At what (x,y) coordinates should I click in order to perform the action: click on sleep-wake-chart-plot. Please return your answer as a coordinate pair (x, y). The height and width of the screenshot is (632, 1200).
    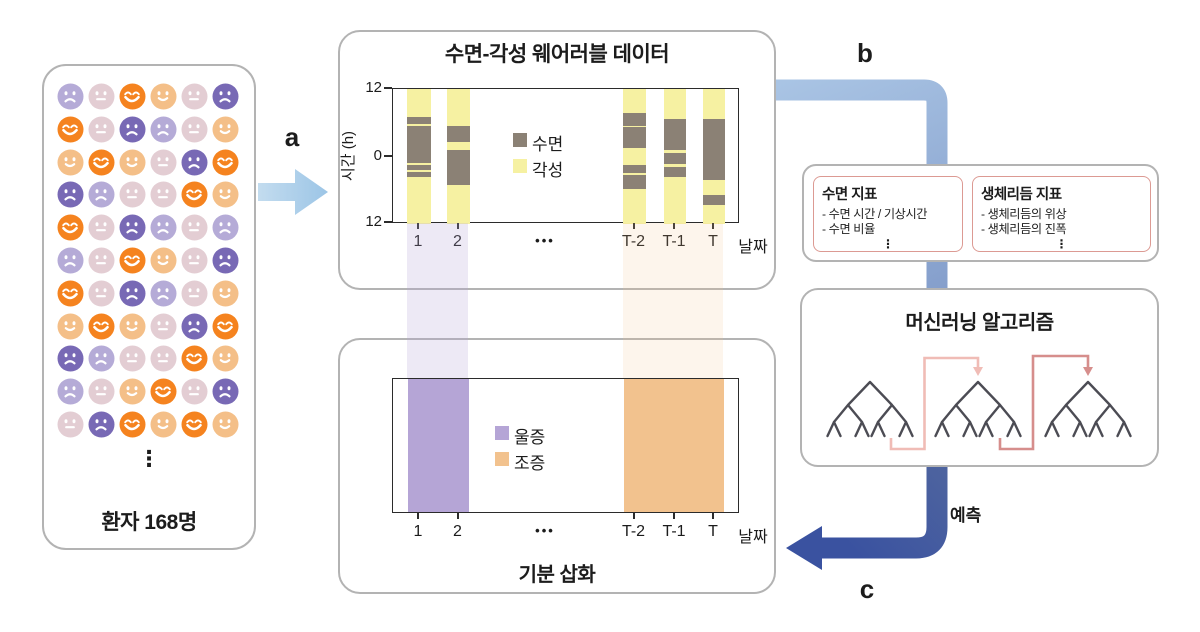
    Looking at the image, I should click on (565, 156).